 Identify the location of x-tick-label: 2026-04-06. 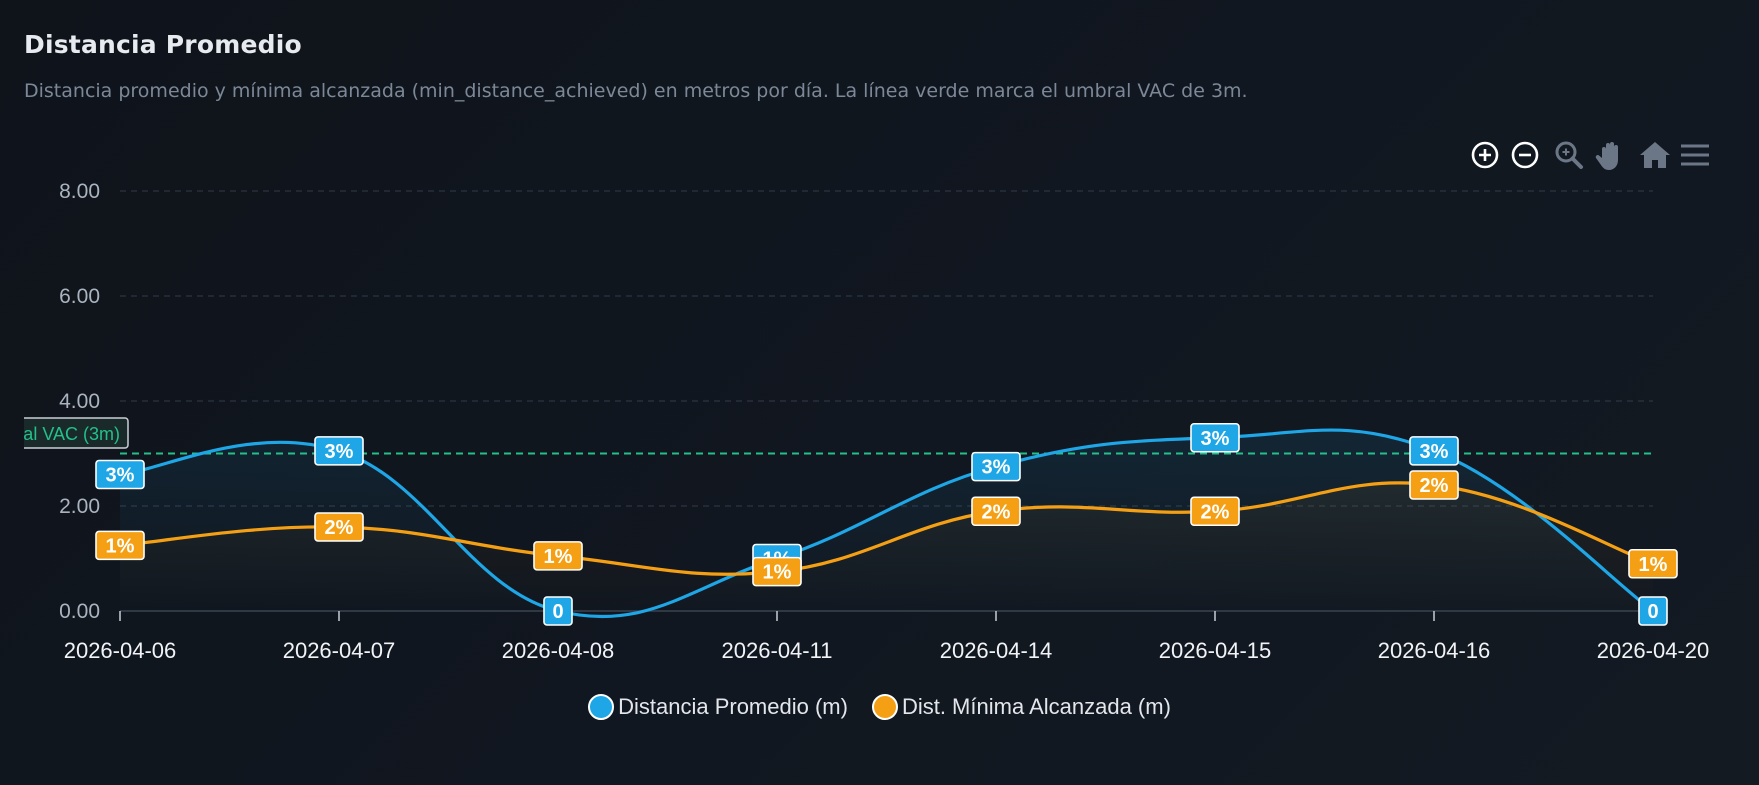
(120, 650).